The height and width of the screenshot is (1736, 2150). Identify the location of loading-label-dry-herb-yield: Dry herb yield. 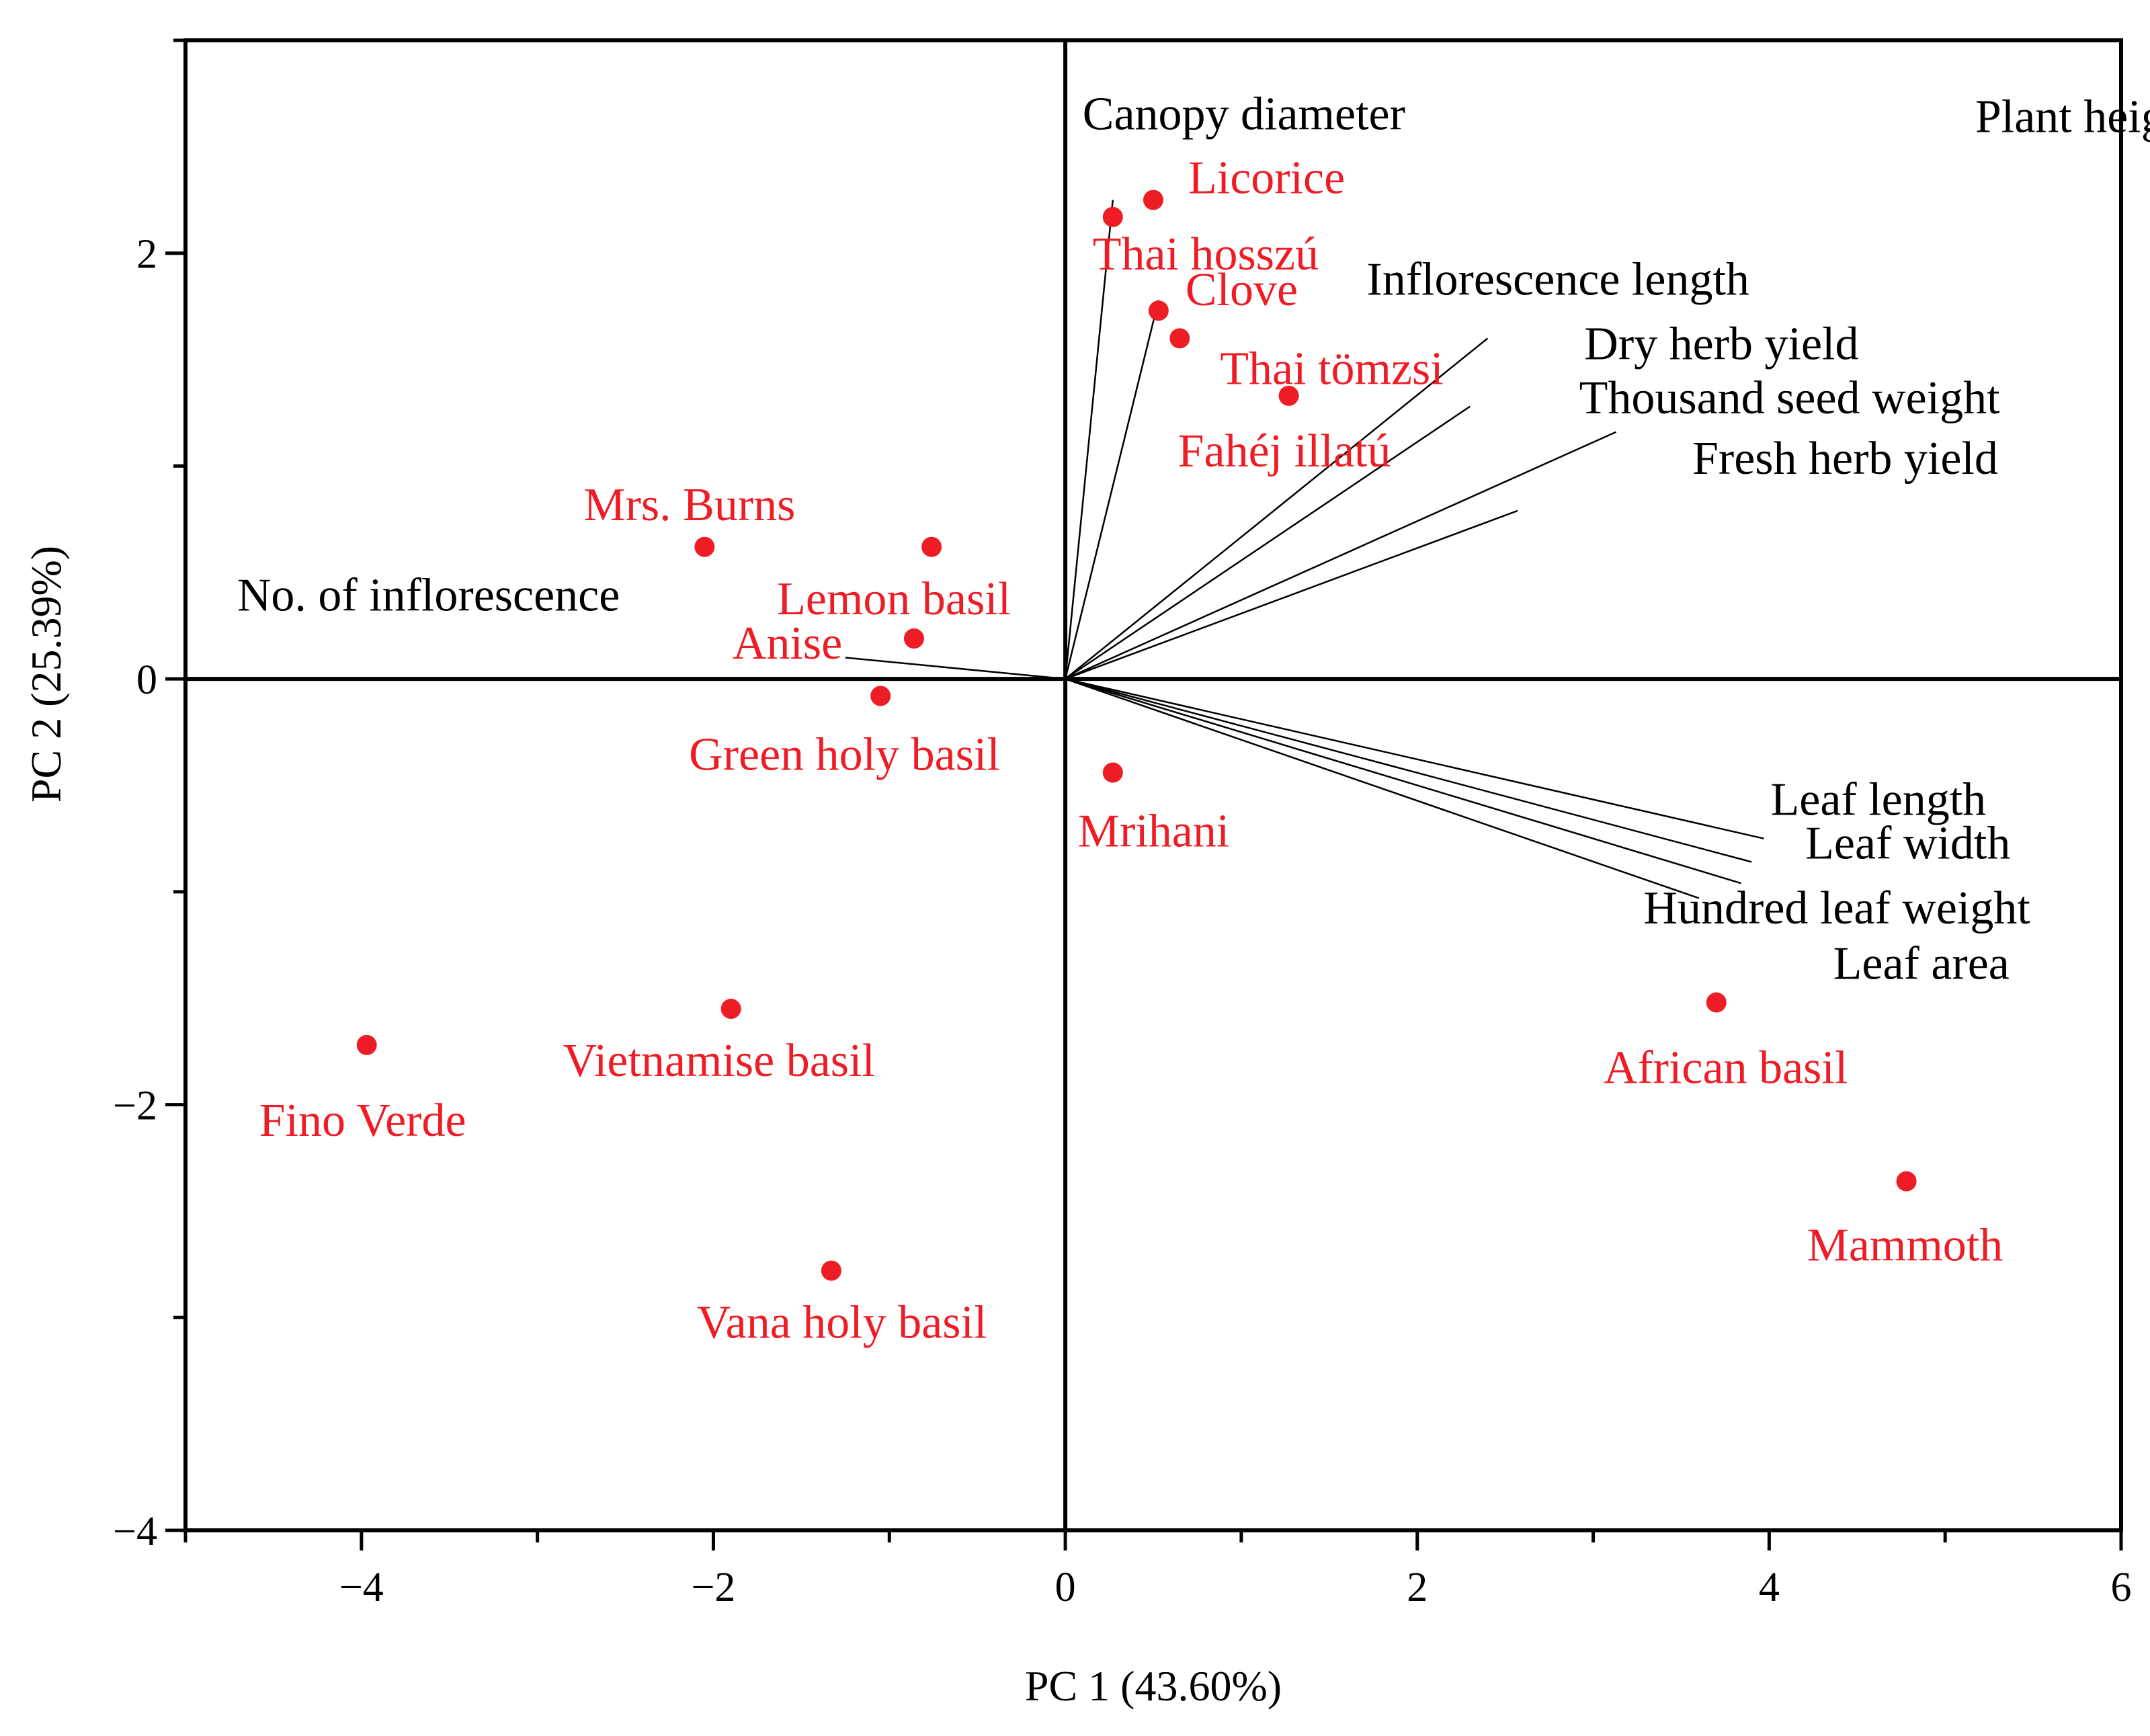
(1721, 344).